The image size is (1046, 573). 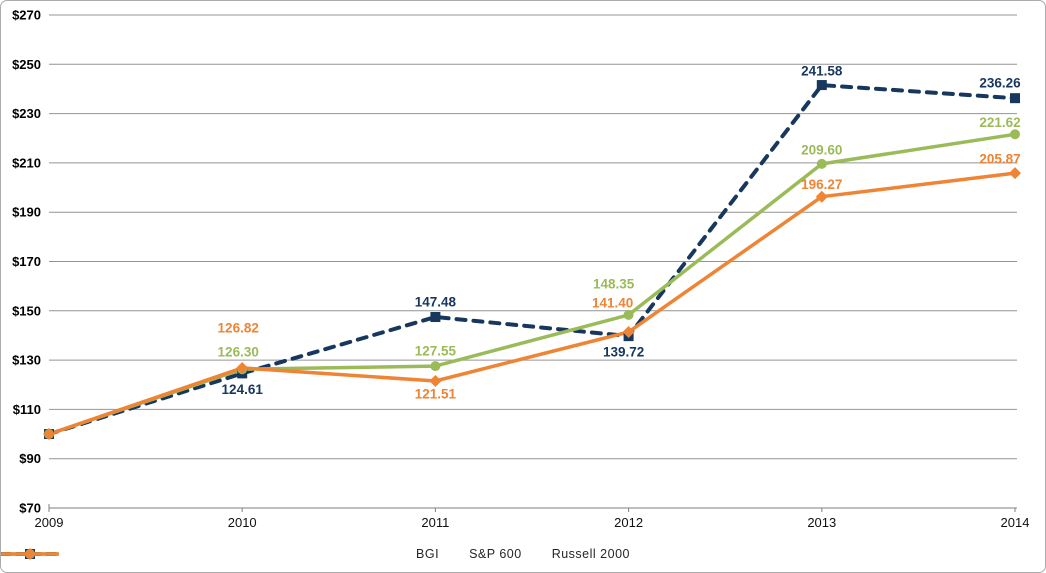 What do you see at coordinates (612, 302) in the screenshot?
I see `data-label: 141.40` at bounding box center [612, 302].